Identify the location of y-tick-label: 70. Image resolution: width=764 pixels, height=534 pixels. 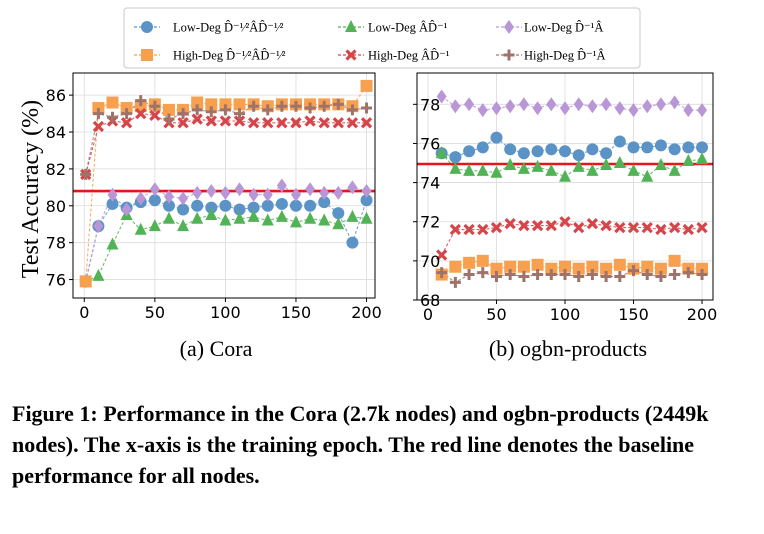
(430, 261).